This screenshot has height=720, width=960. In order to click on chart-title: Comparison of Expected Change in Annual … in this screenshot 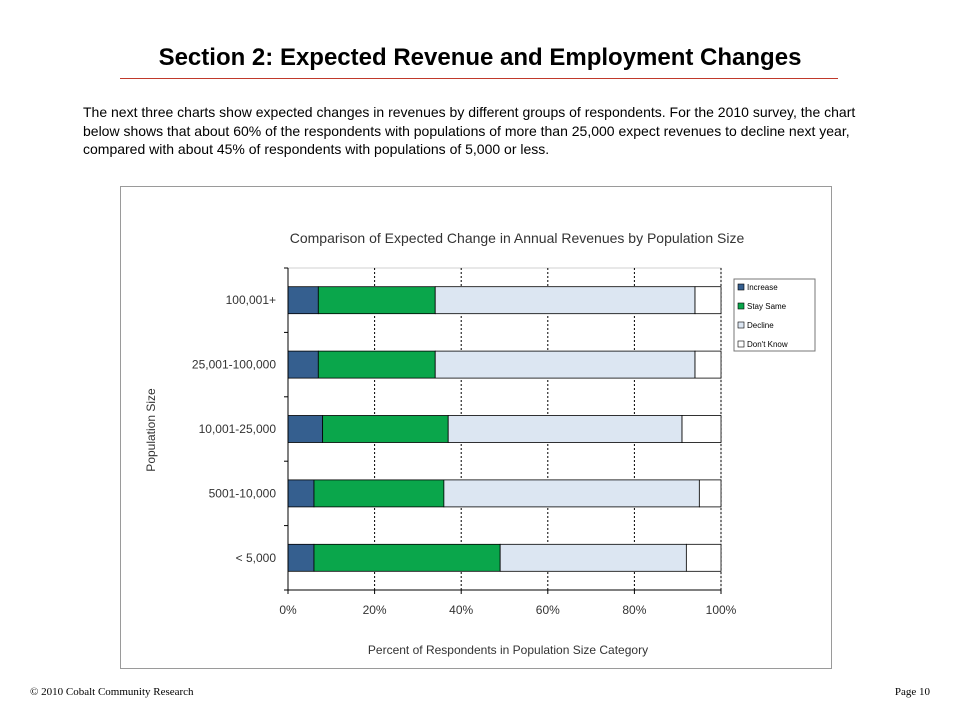, I will do `click(517, 238)`.